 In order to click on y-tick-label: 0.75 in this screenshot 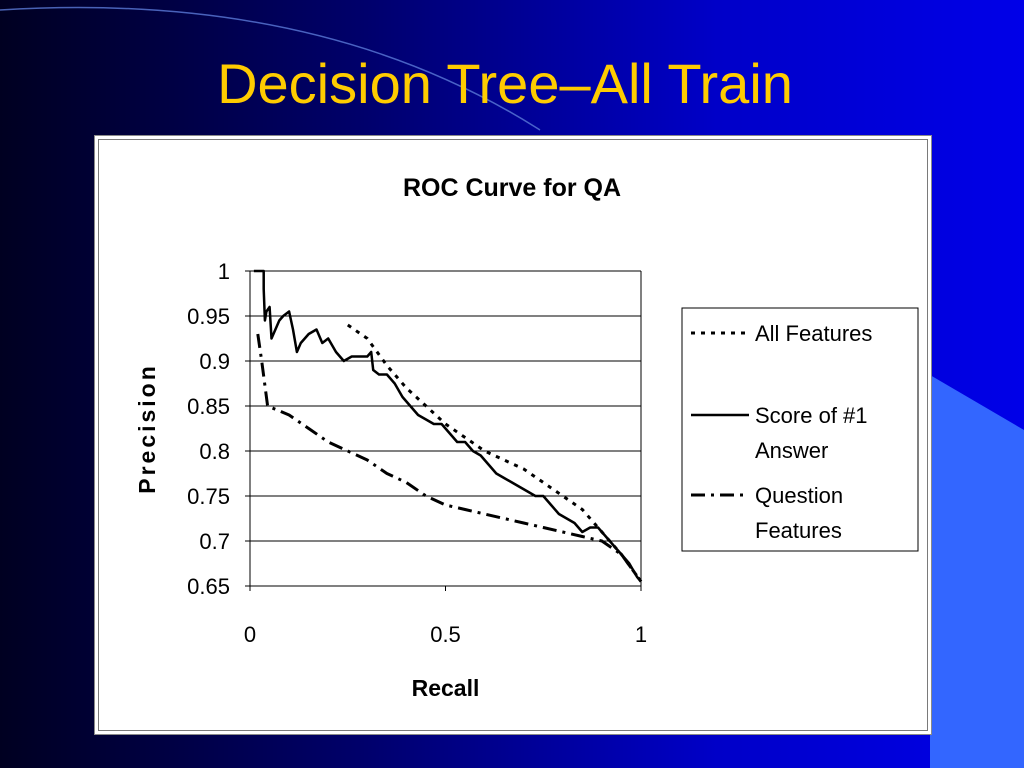, I will do `click(208, 496)`.